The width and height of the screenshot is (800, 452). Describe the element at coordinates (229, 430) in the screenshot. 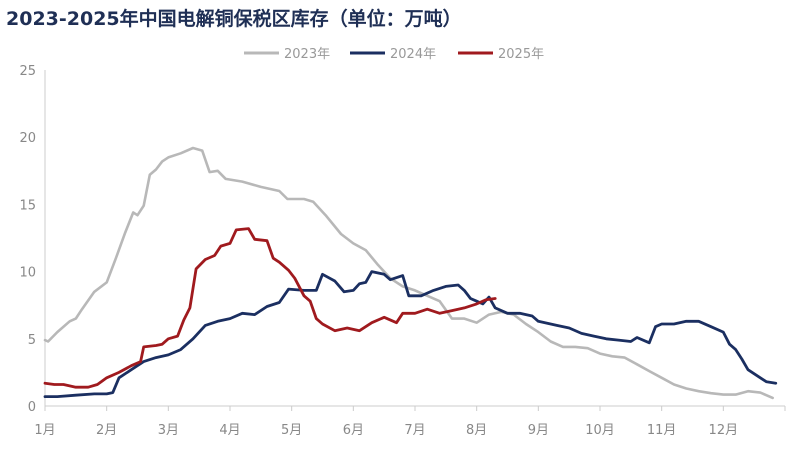

I see `x-tick-label: 4月` at that location.